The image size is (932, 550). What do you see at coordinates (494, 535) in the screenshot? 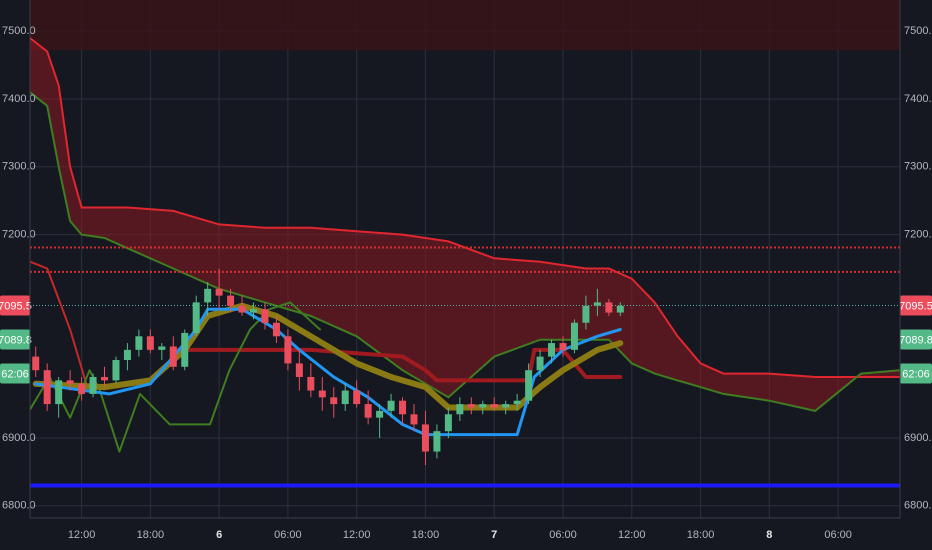
I see `x-tick-label: 7` at bounding box center [494, 535].